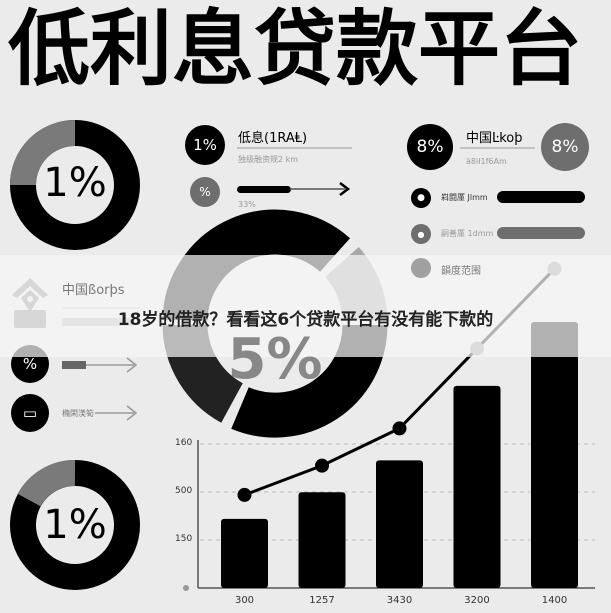 The height and width of the screenshot is (613, 611). I want to click on x-tick-label: 3430, so click(399, 600).